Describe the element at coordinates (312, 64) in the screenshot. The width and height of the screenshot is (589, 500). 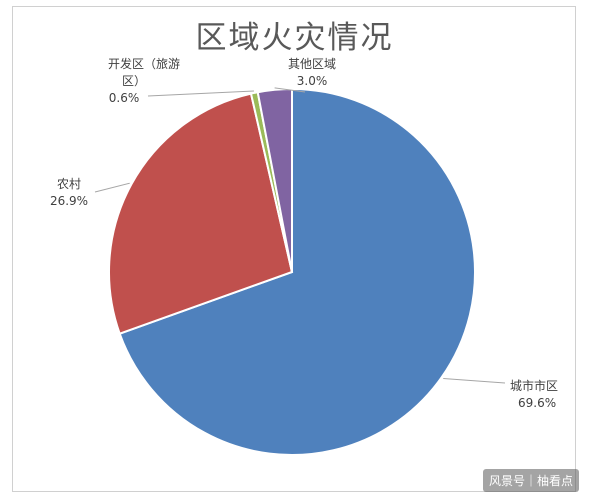
I see `slice-label-other: 其他区域` at that location.